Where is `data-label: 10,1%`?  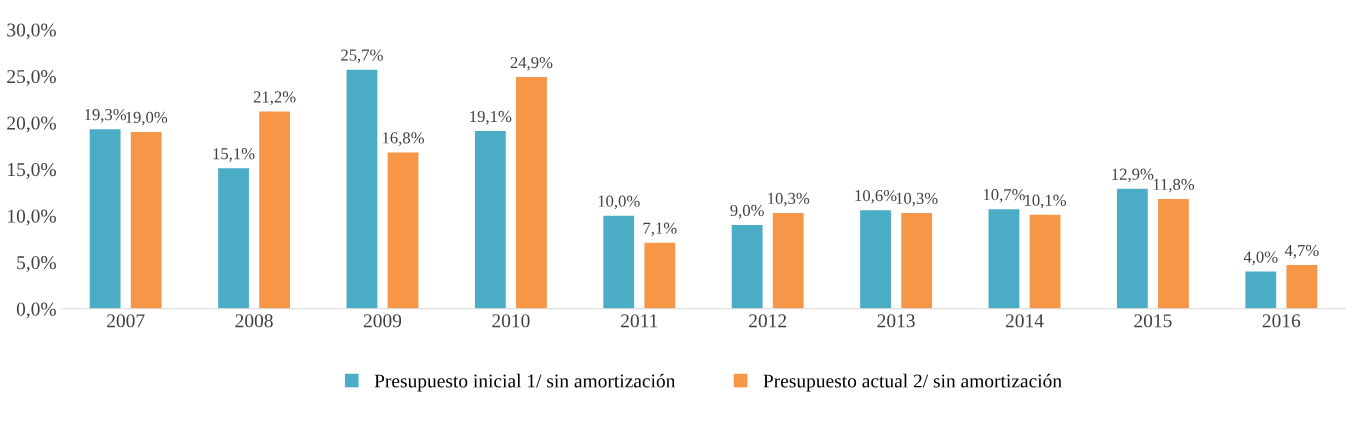
data-label: 10,1% is located at coordinates (1045, 201).